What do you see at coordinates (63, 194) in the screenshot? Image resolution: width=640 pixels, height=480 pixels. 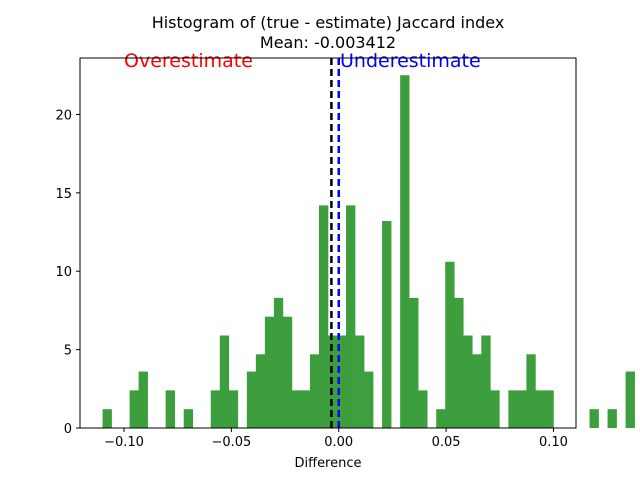 I see `y-tick-label: 15` at bounding box center [63, 194].